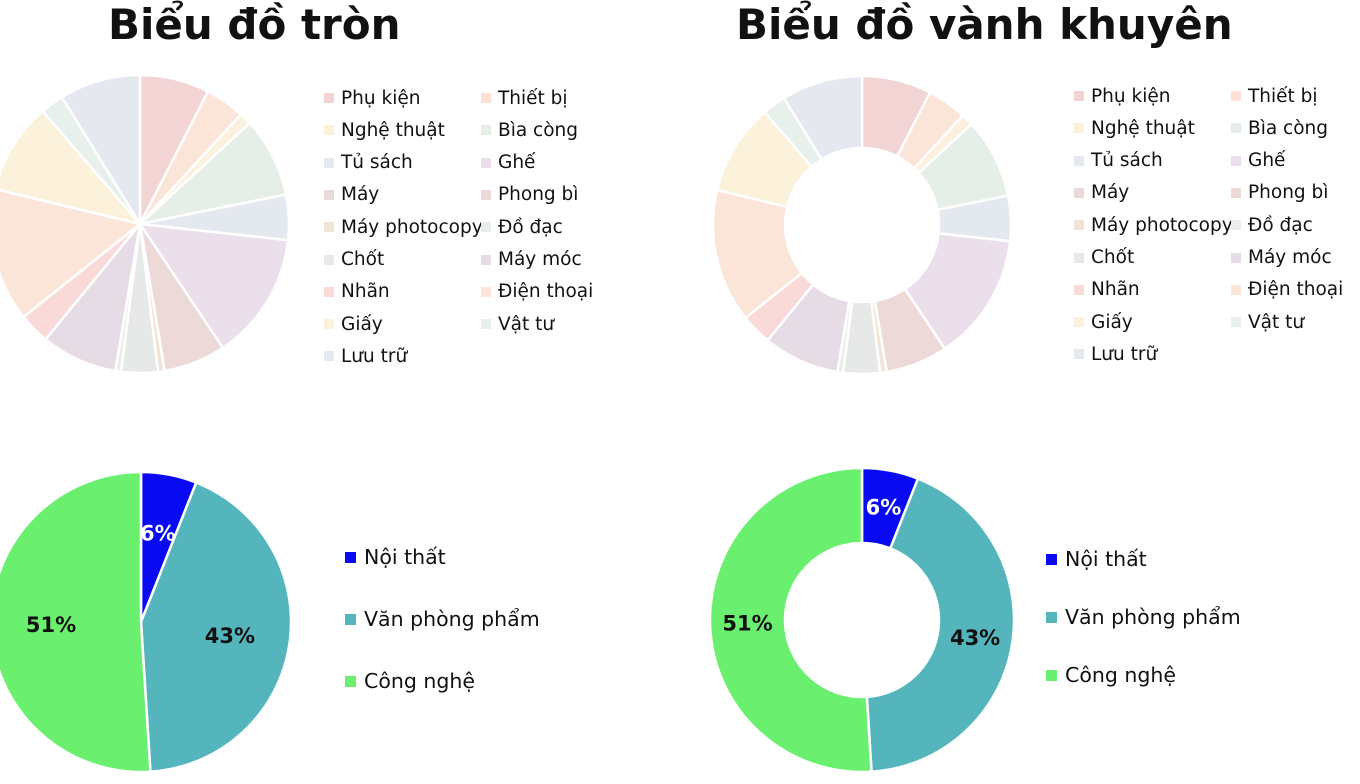  I want to click on donut-chart-segments: 6% 43% 51%, so click(862, 620).